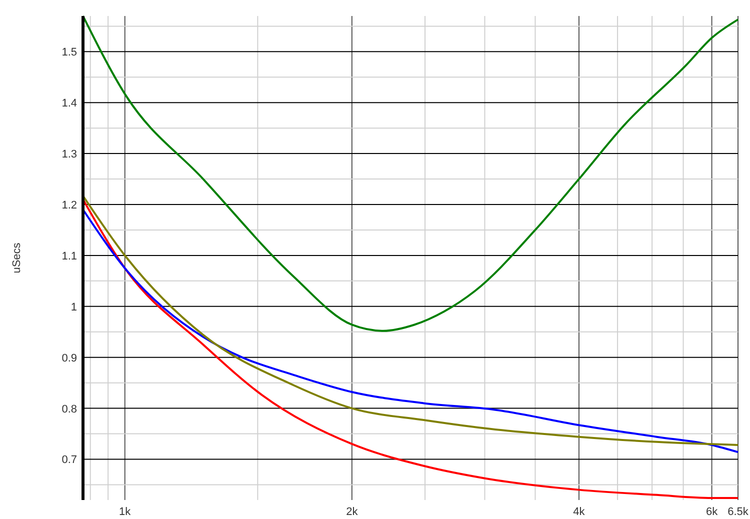  Describe the element at coordinates (352, 512) in the screenshot. I see `x-tick-label: 2k` at that location.